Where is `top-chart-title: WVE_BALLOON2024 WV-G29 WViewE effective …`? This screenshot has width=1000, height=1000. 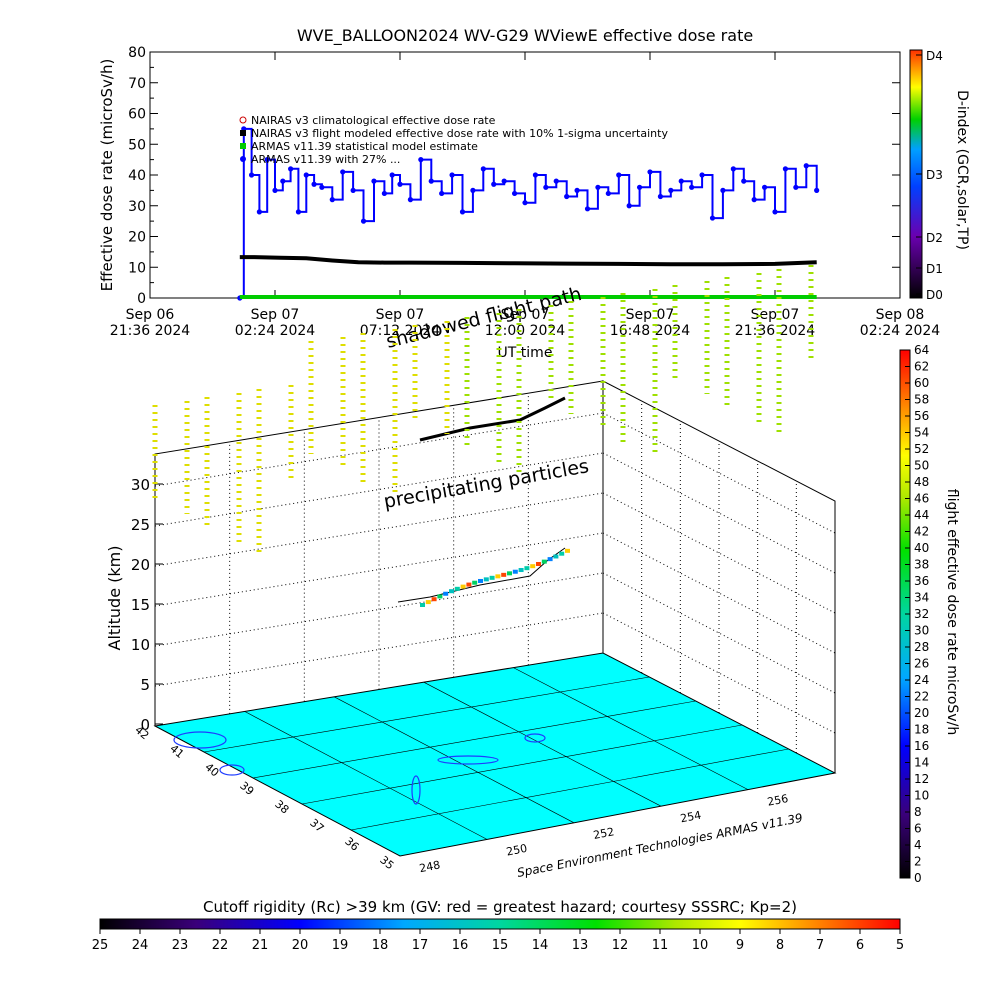
top-chart-title: WVE_BALLOON2024 WV-G29 WViewE effective … is located at coordinates (525, 36).